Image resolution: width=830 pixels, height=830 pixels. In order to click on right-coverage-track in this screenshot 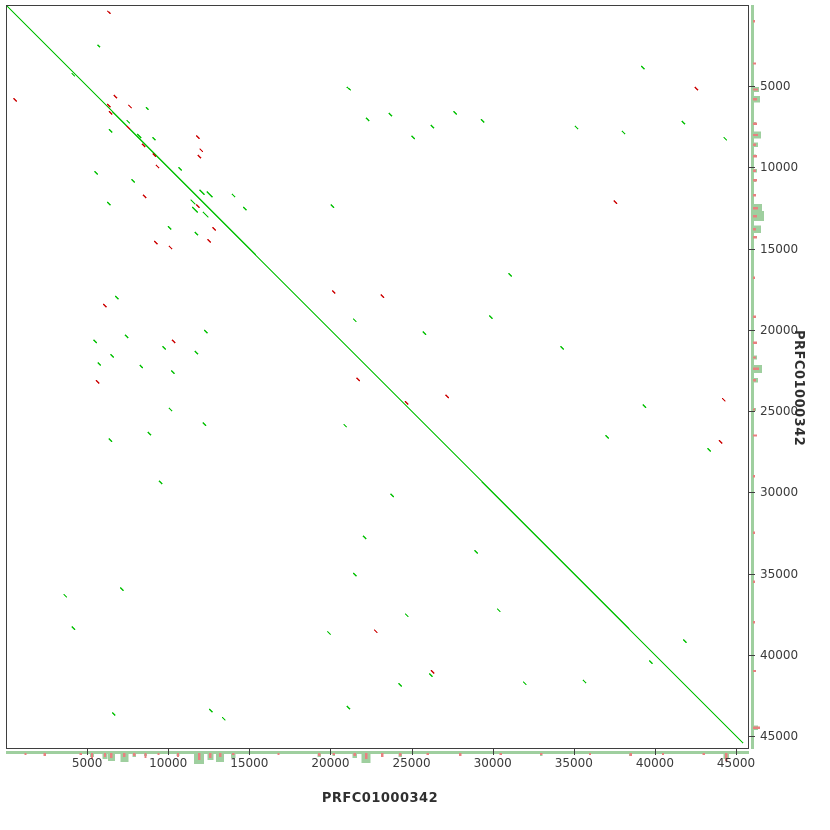, I will do `click(757, 377)`.